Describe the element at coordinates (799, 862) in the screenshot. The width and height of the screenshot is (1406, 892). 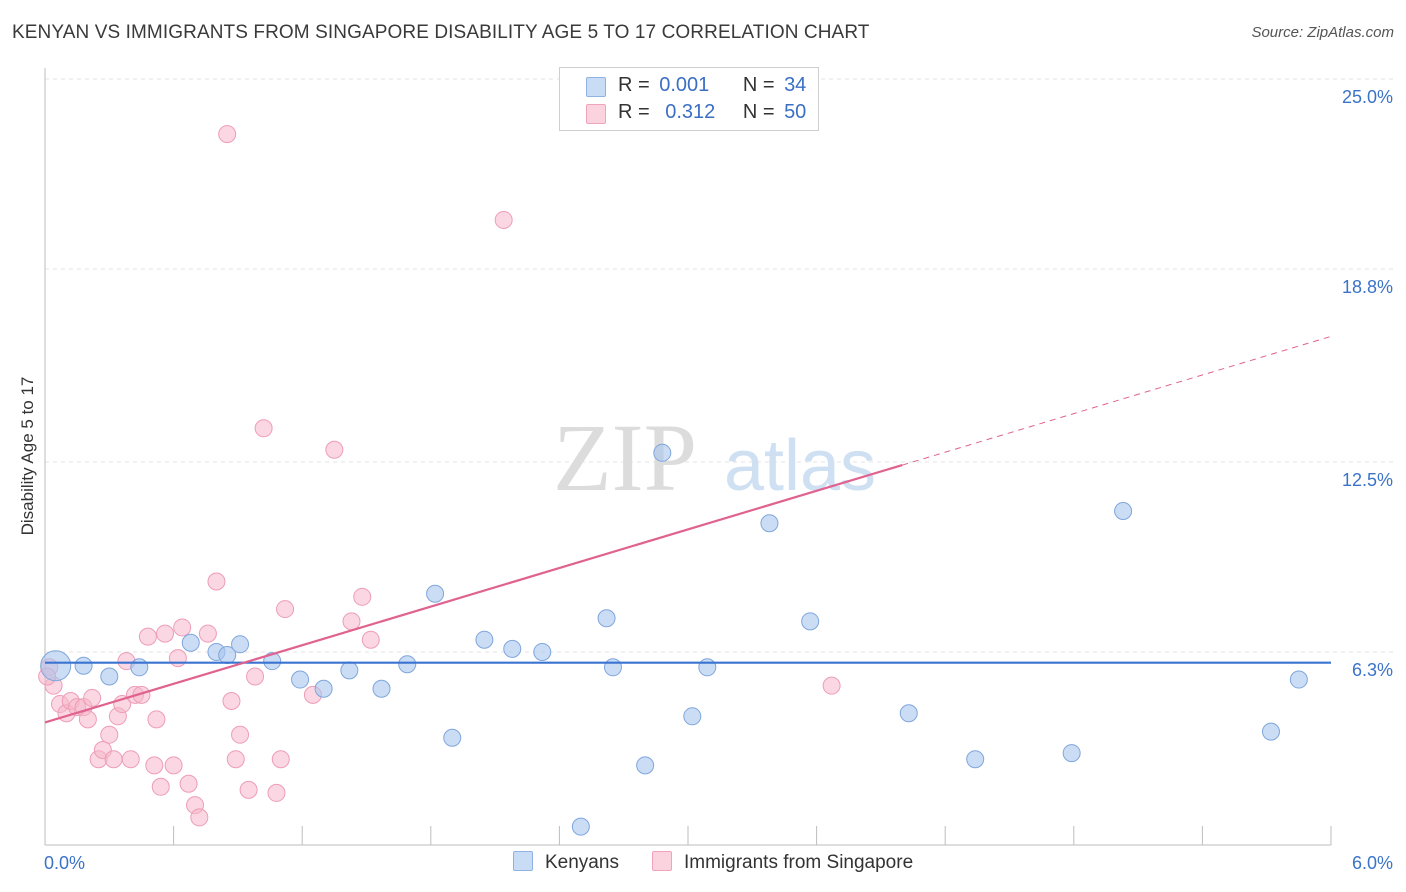
I see `bottom-legend-label-immigrants: Immigrants from Singapore` at that location.